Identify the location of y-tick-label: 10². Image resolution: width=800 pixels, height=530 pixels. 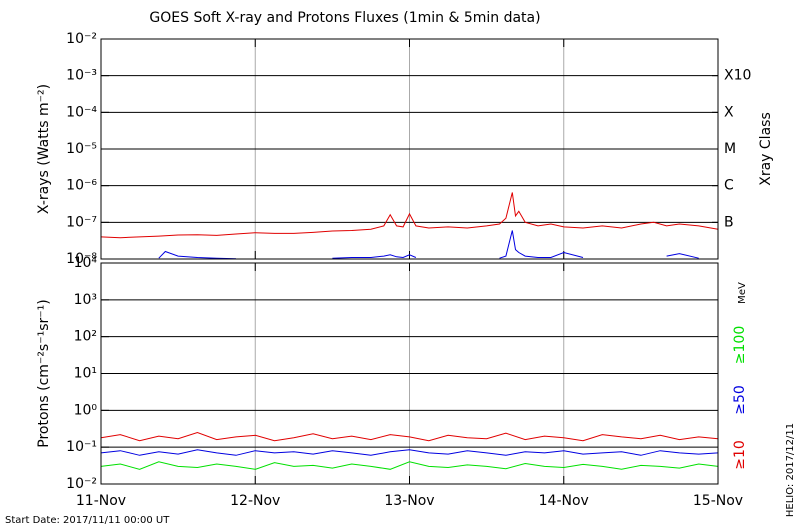
(85, 337).